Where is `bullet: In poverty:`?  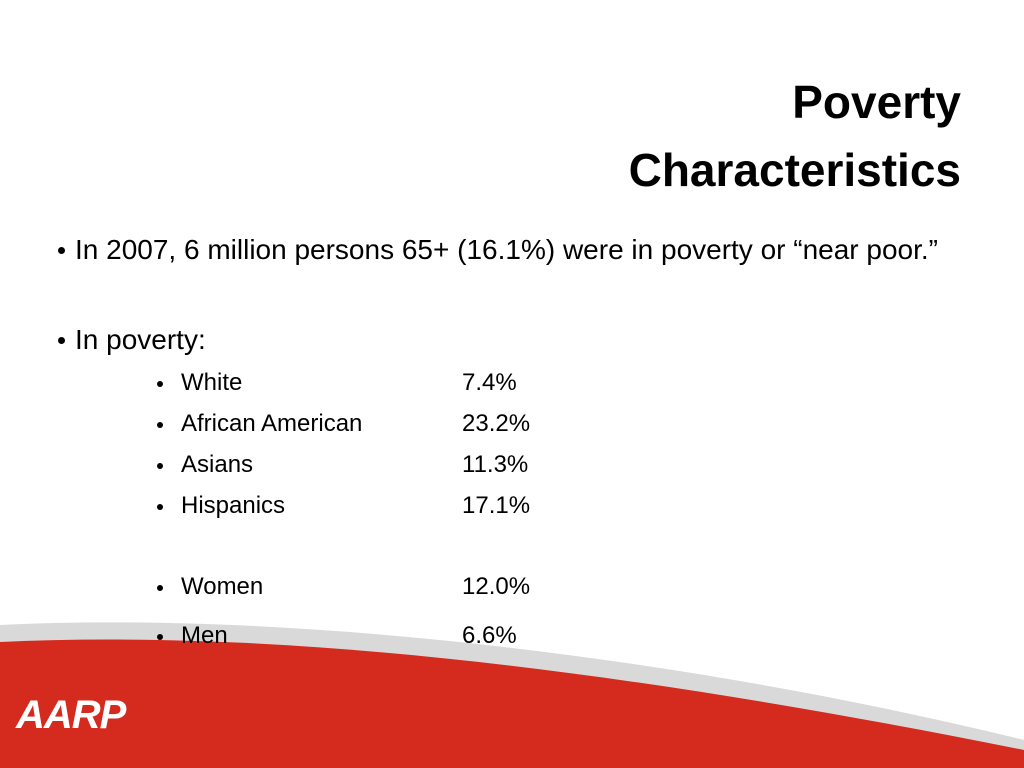 bullet: In poverty: is located at coordinates (516, 340).